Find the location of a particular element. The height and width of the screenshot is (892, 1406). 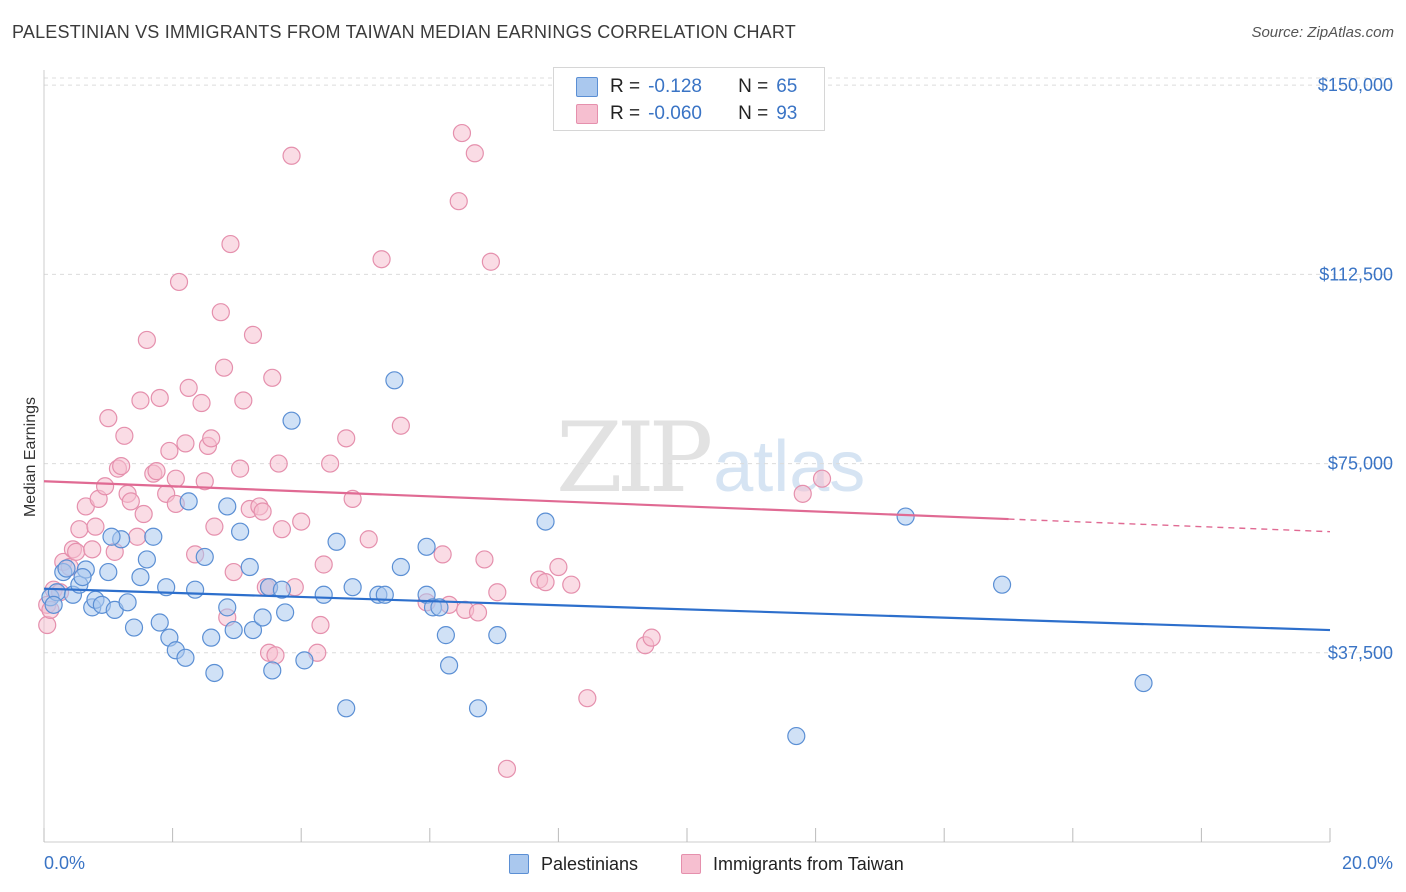

legend-n-label: N = is located at coordinates (753, 86).